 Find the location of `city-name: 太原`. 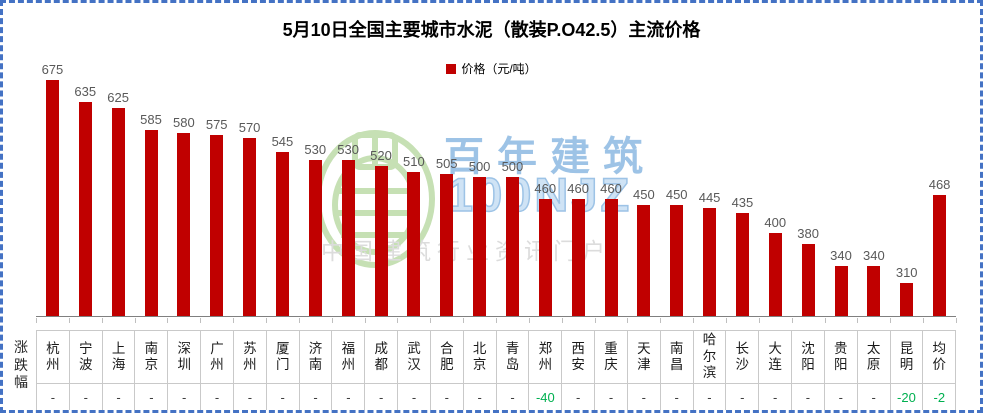

city-name: 太原 is located at coordinates (873, 356).